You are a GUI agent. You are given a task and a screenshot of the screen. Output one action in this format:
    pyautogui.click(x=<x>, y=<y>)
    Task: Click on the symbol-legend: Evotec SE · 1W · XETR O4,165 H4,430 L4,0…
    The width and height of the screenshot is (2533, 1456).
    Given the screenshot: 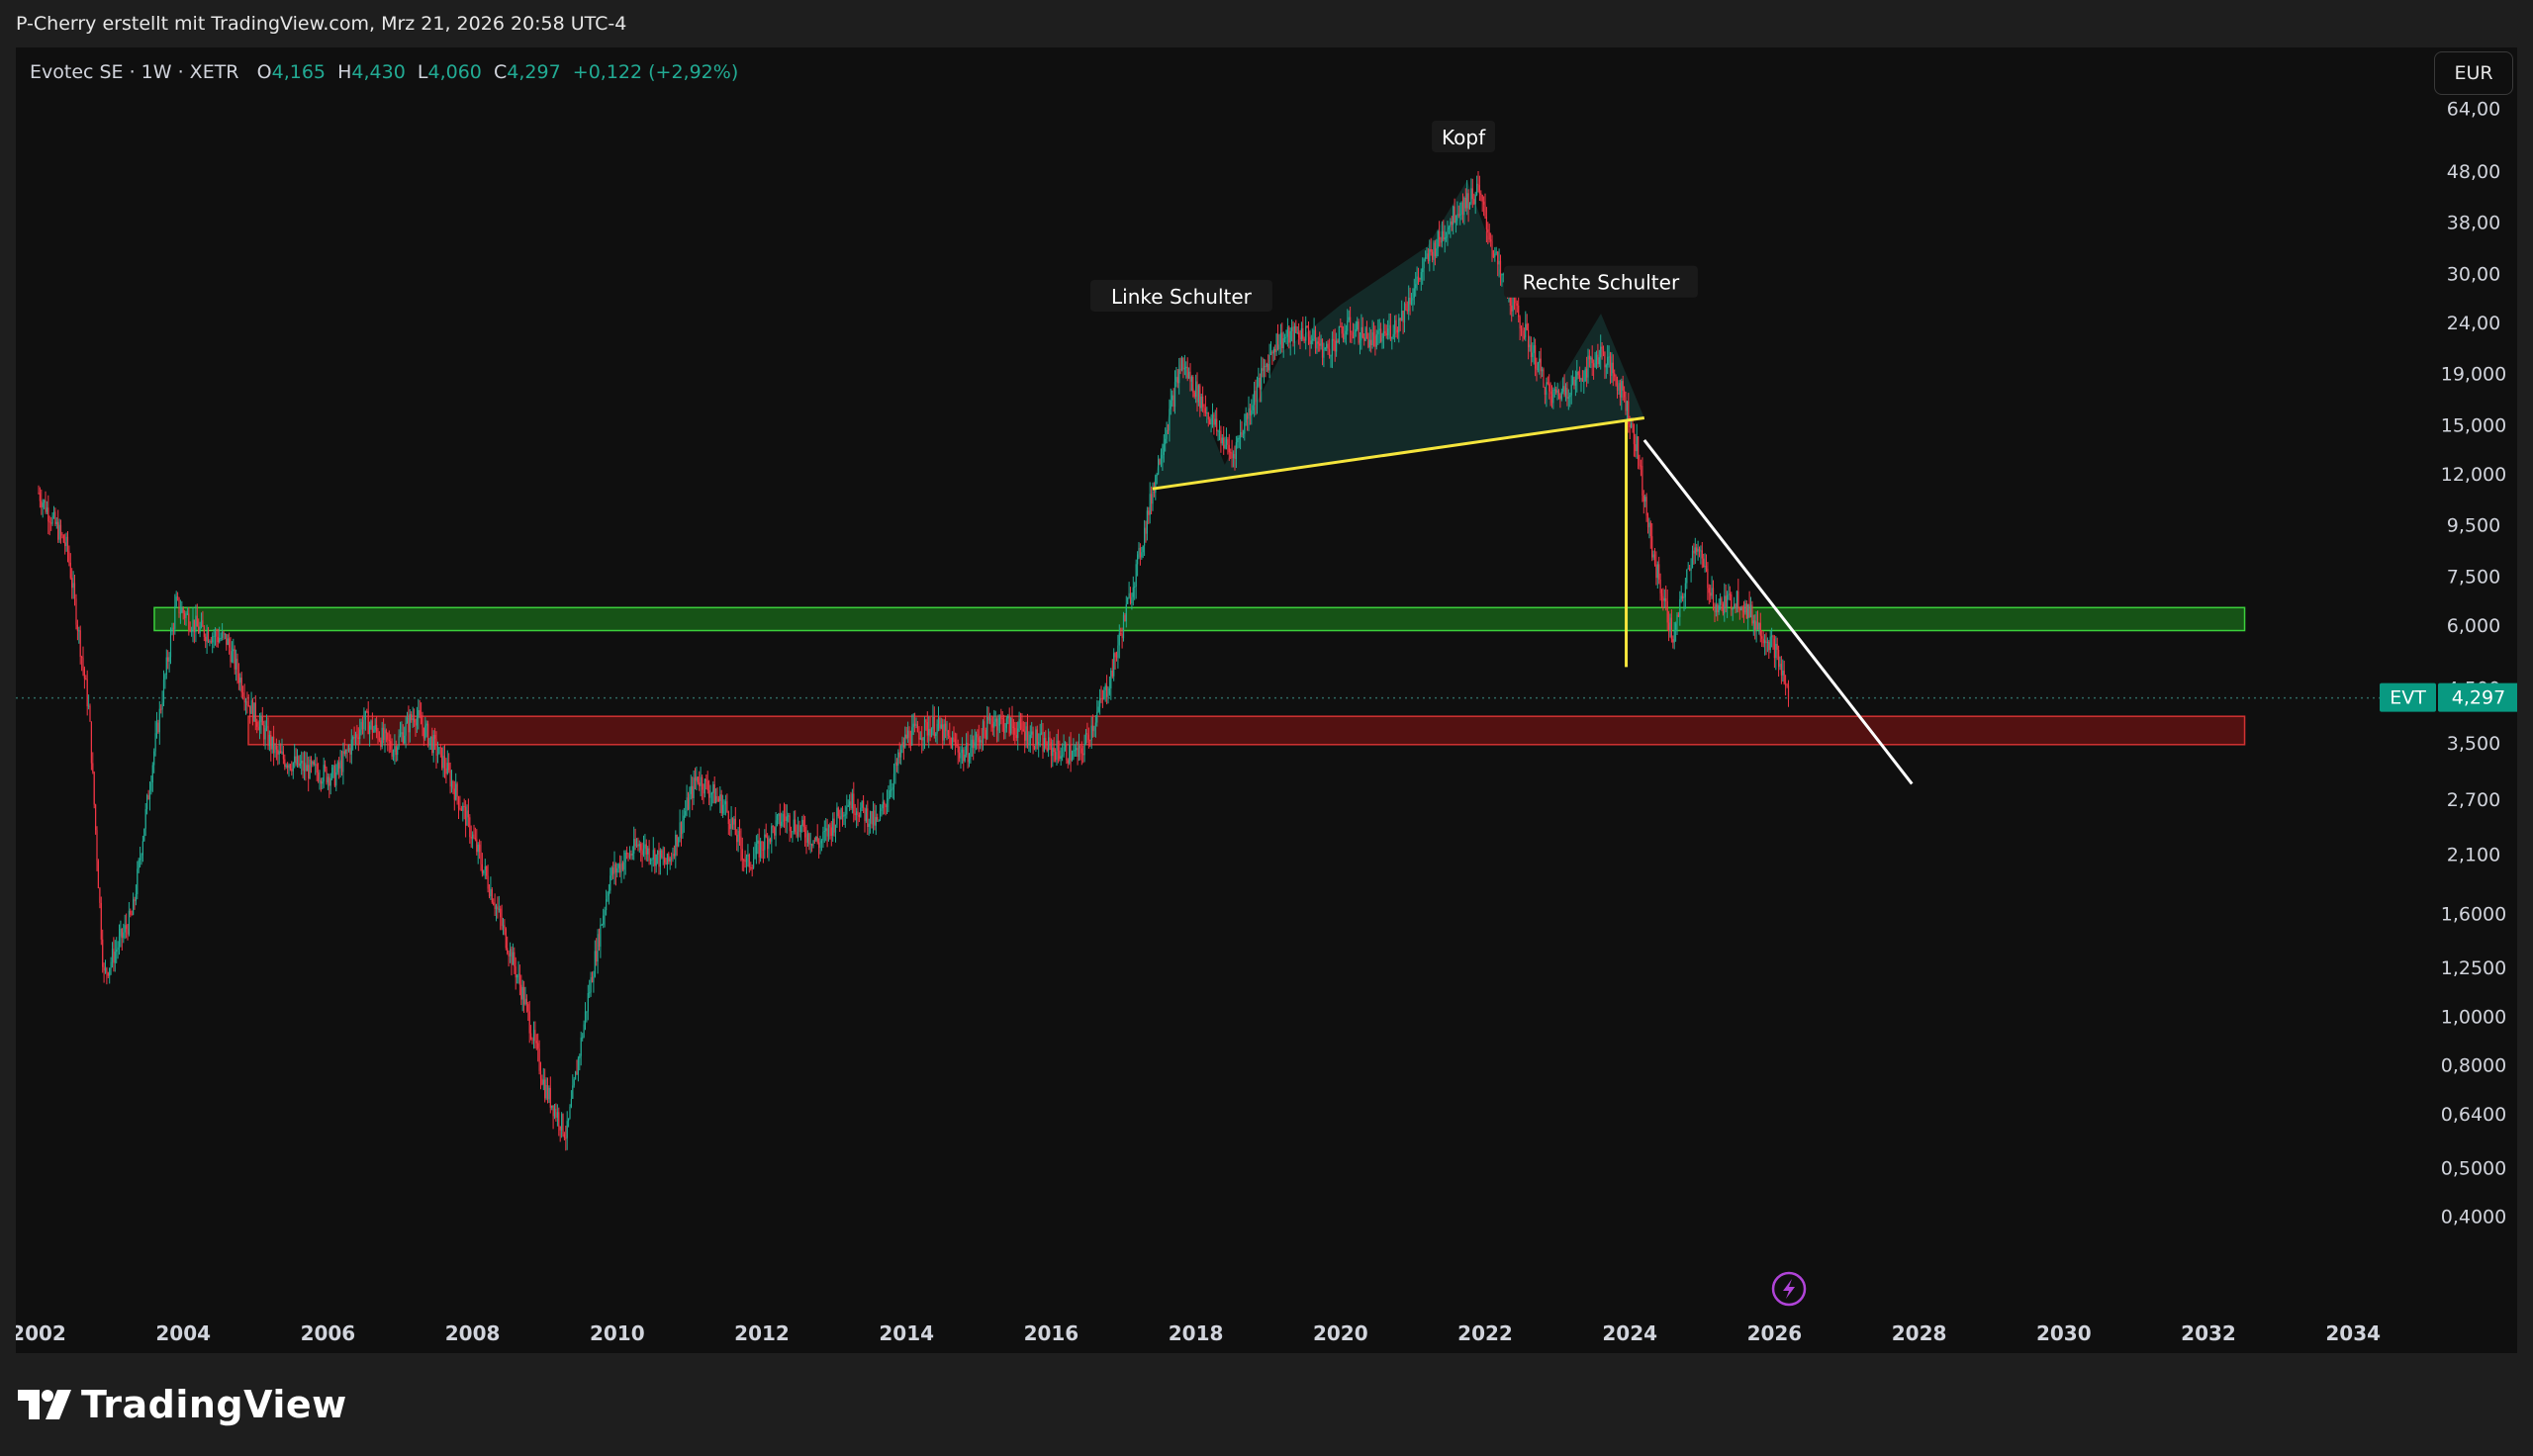 What is the action you would take?
    pyautogui.click(x=384, y=72)
    